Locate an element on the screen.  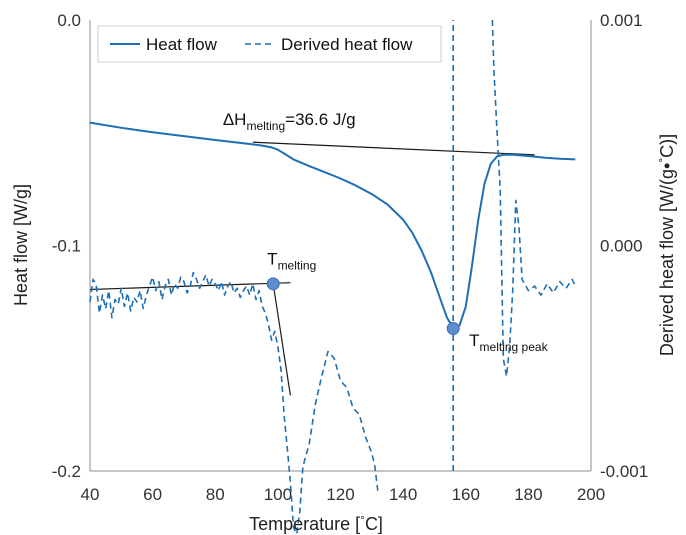
legend-derived-heat-flow-label: Derived heat flow is located at coordinates (347, 44).